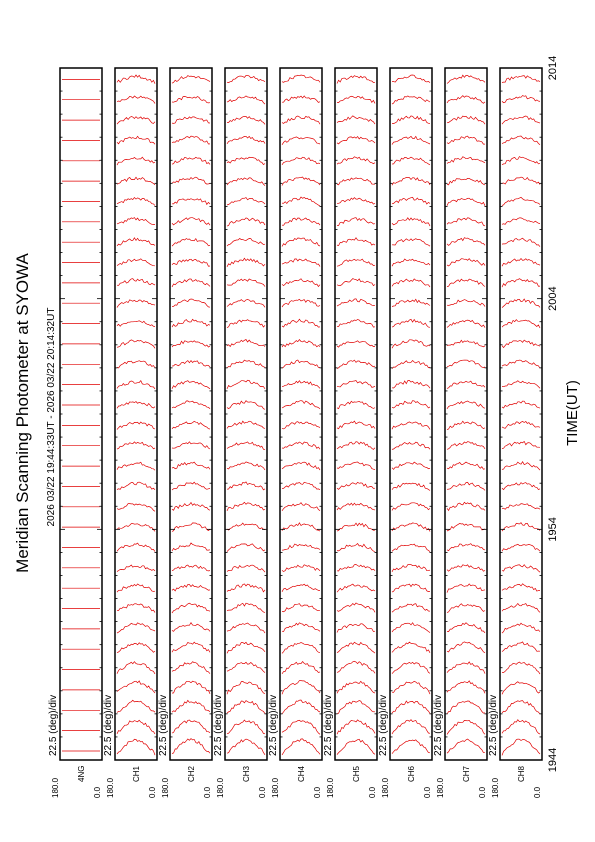 This screenshot has width=595, height=842. I want to click on y-max-label: 180.0, so click(385, 787).